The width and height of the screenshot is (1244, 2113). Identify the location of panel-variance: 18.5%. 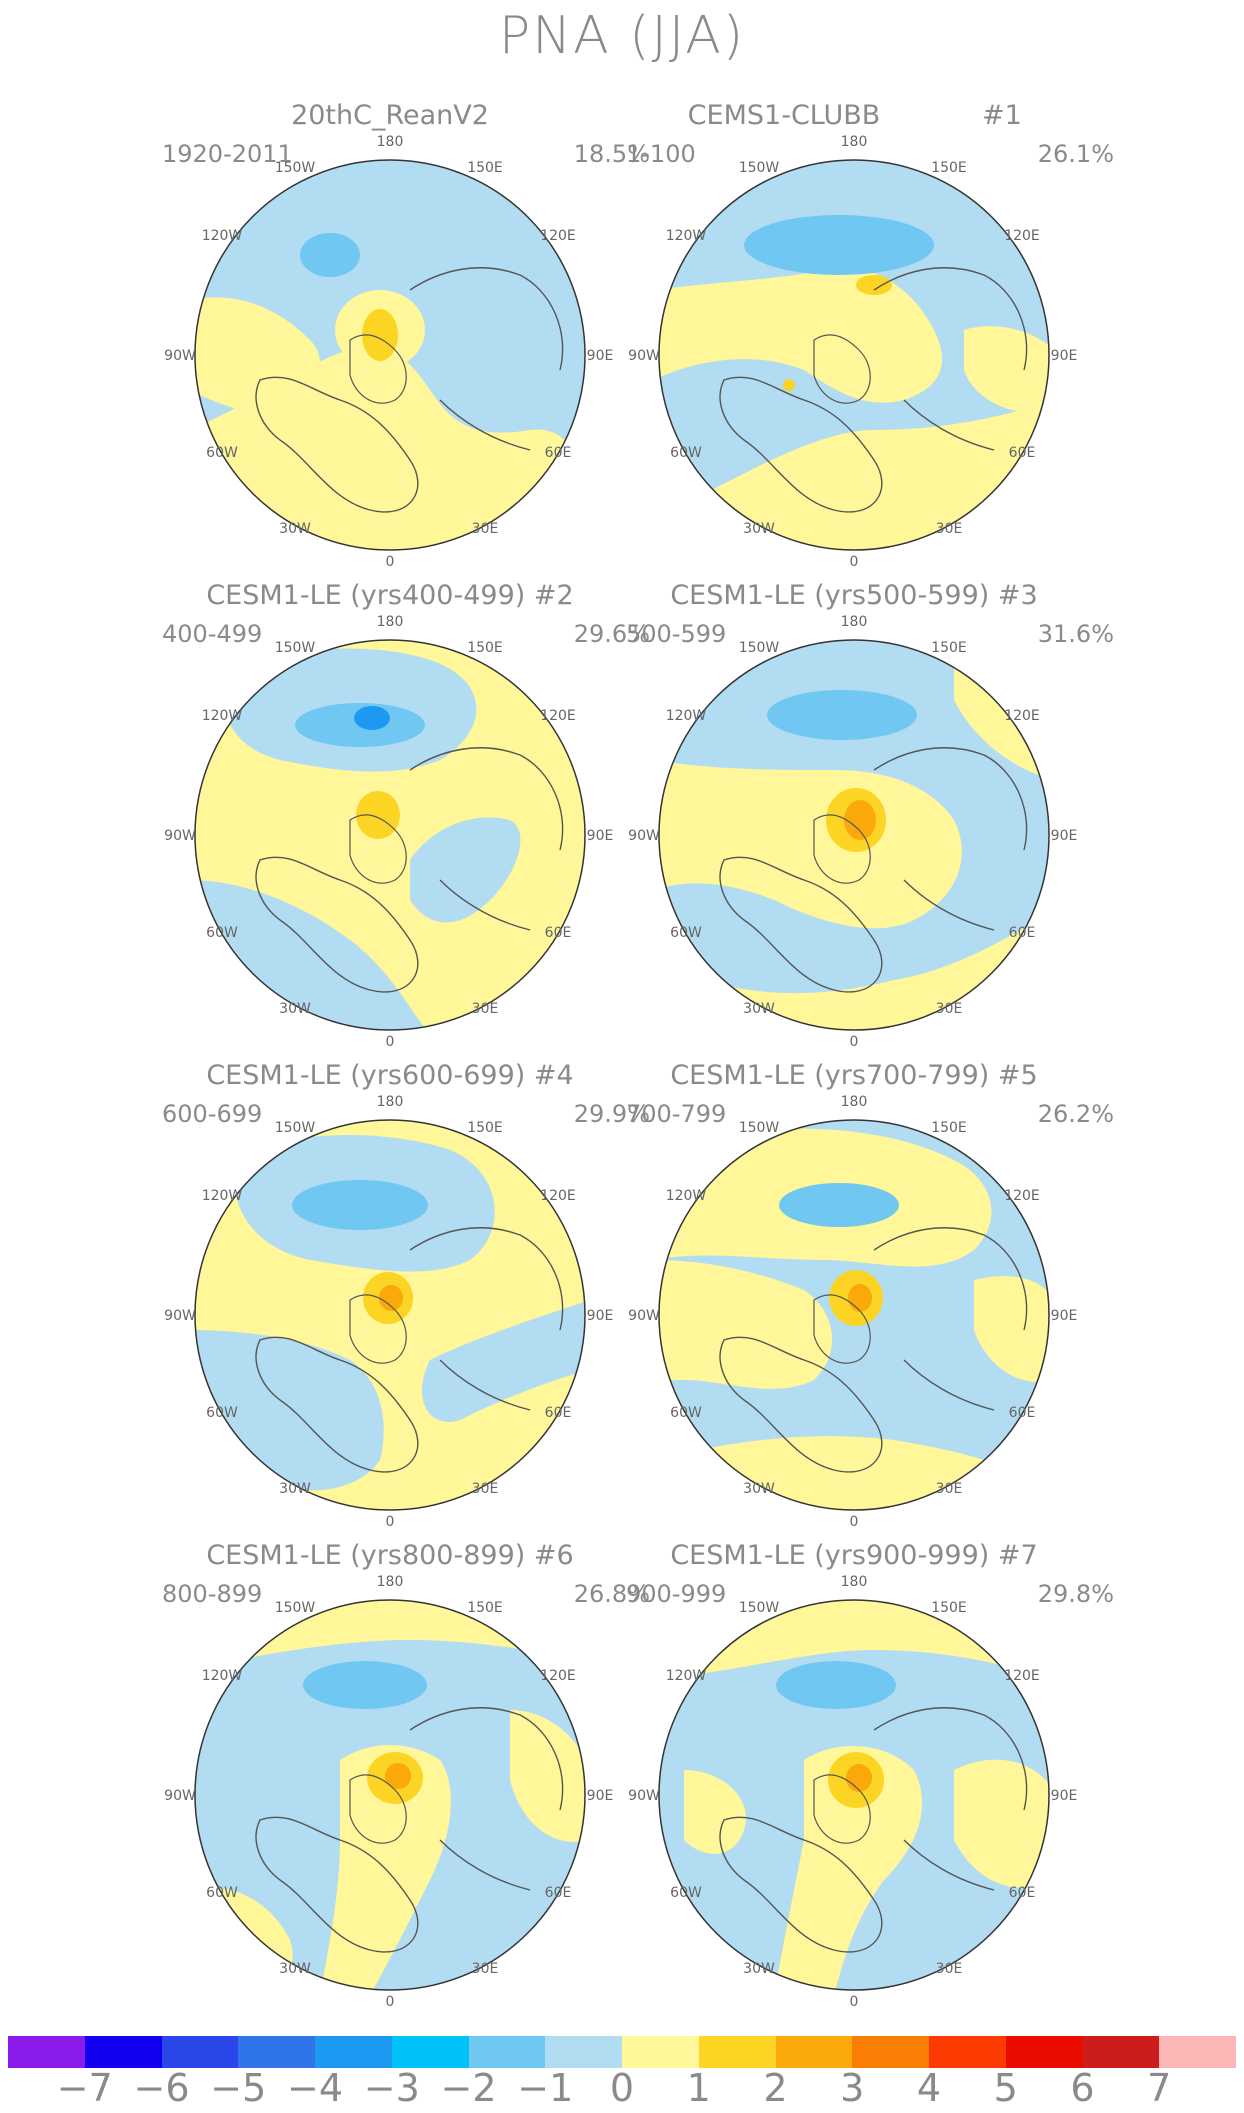
(611, 154).